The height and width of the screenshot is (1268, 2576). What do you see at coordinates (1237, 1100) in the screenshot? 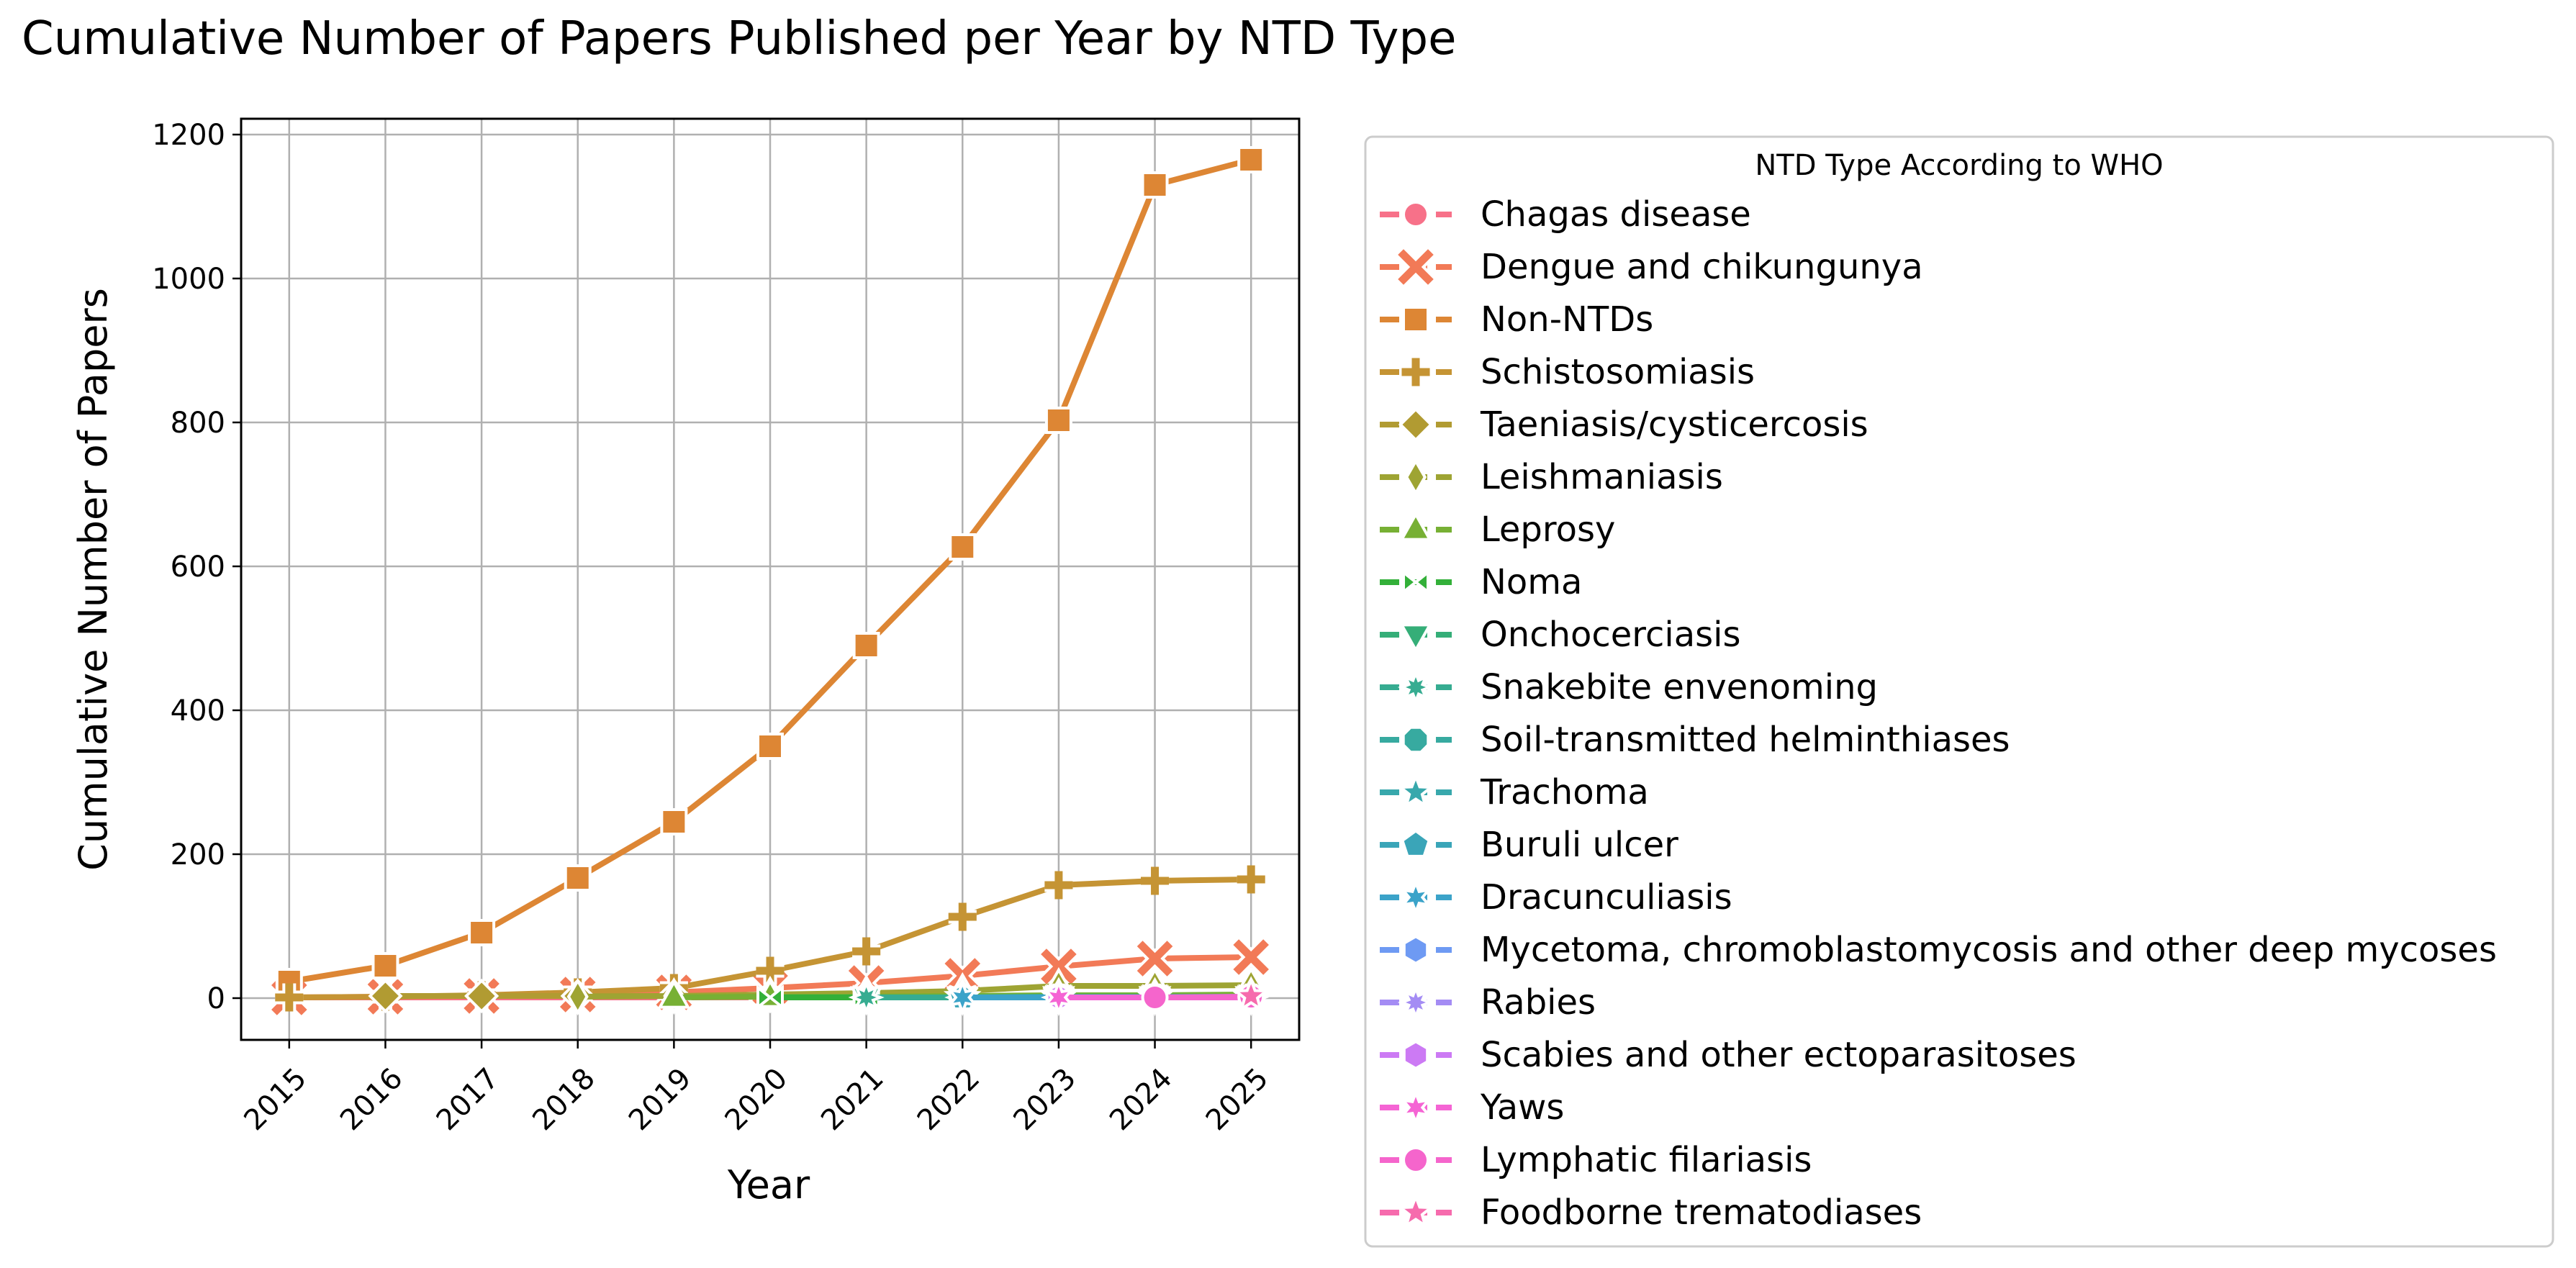
I see `x-tick-label: 2025` at bounding box center [1237, 1100].